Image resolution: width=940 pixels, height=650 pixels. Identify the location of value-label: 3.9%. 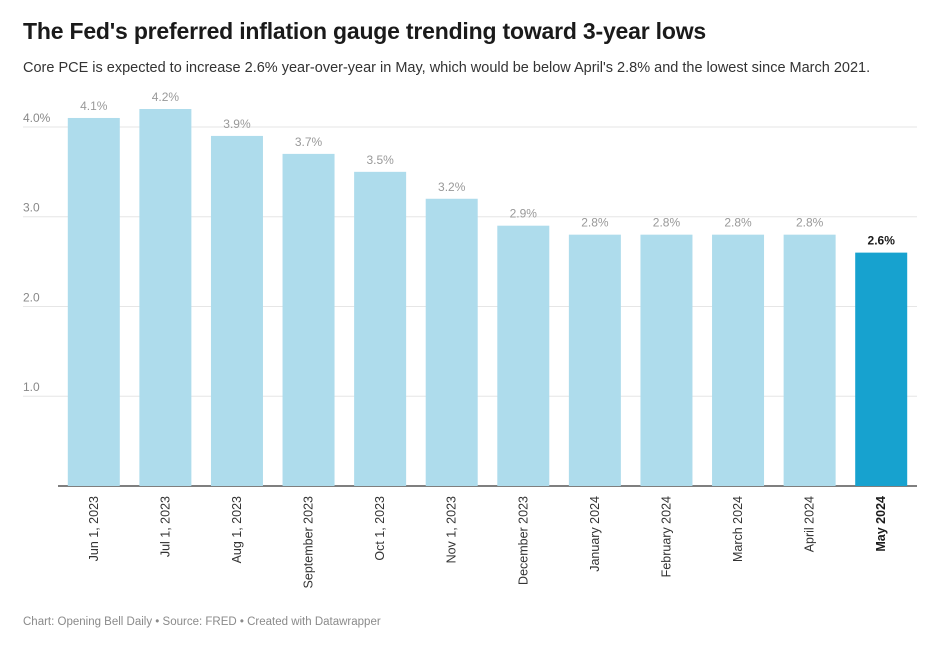
(237, 124).